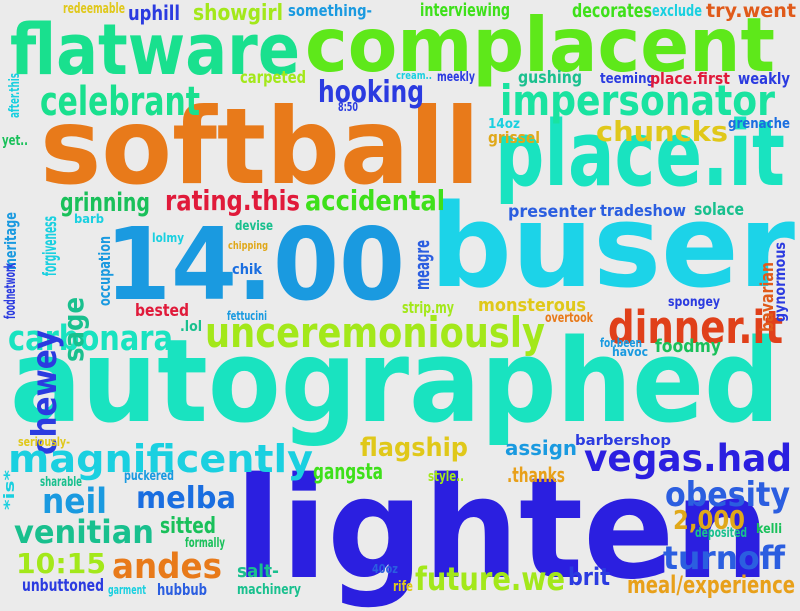  Describe the element at coordinates (709, 521) in the screenshot. I see `word: 2,000` at that location.